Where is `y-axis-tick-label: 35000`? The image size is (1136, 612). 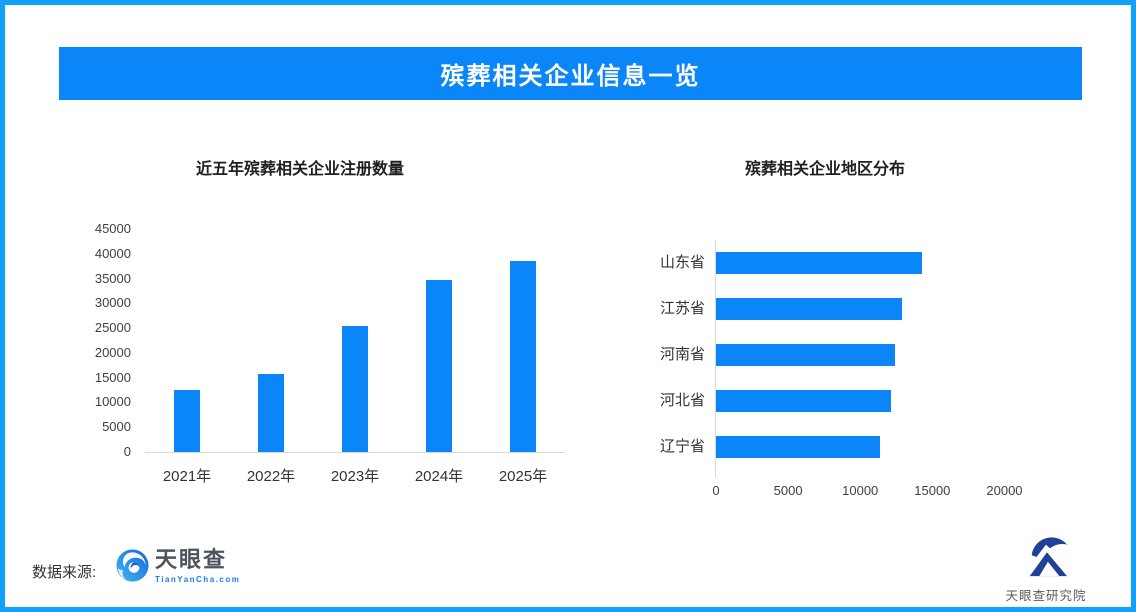
y-axis-tick-label: 35000 is located at coordinates (112, 278).